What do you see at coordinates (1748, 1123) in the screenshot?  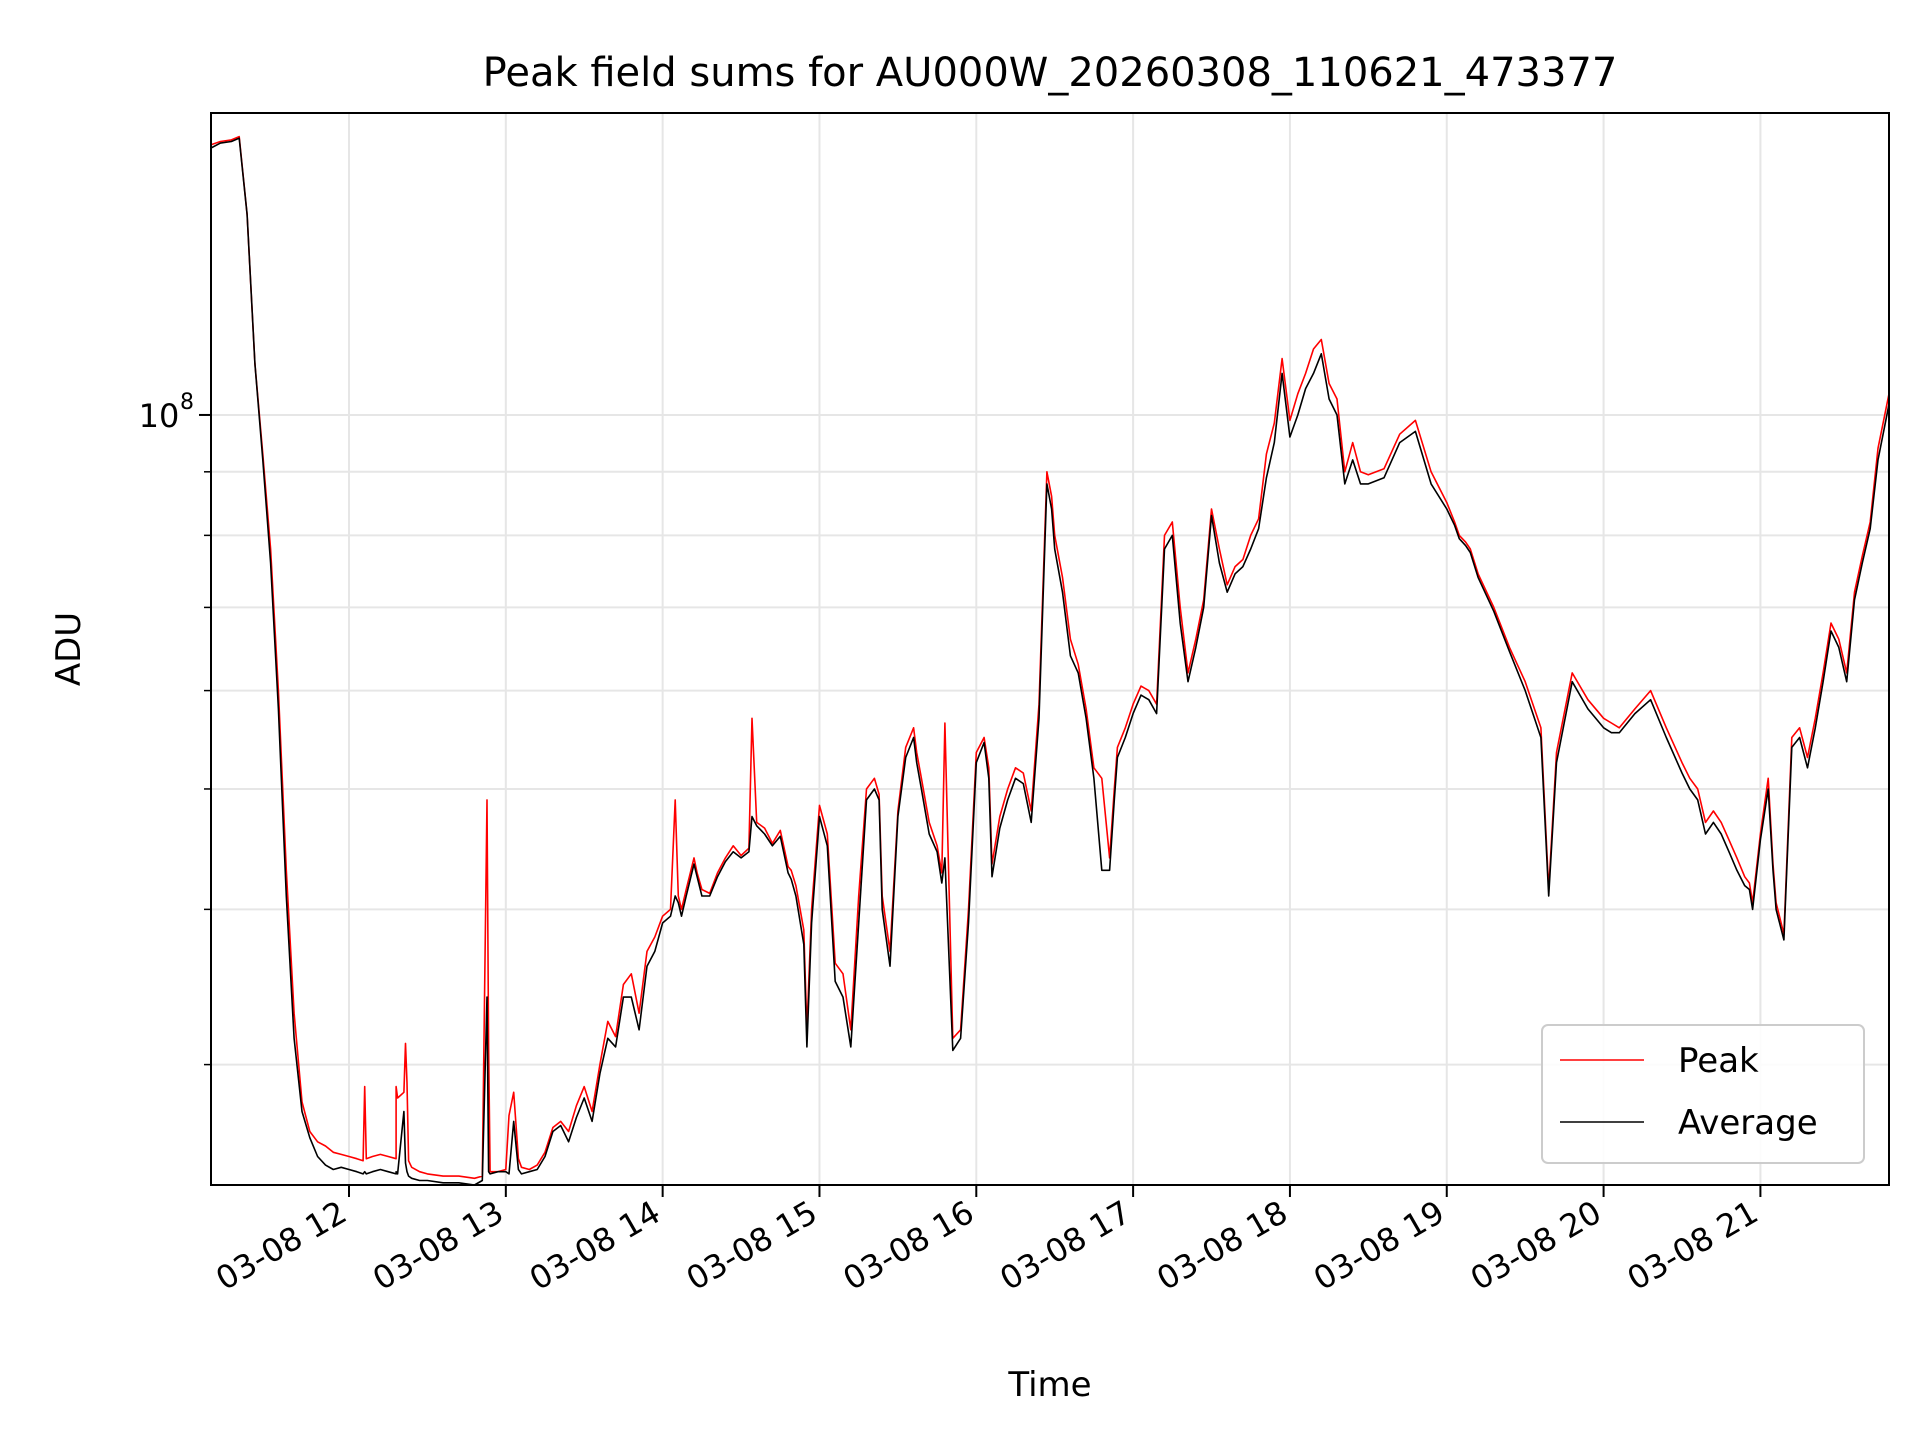 I see `legend-label-average: Average` at bounding box center [1748, 1123].